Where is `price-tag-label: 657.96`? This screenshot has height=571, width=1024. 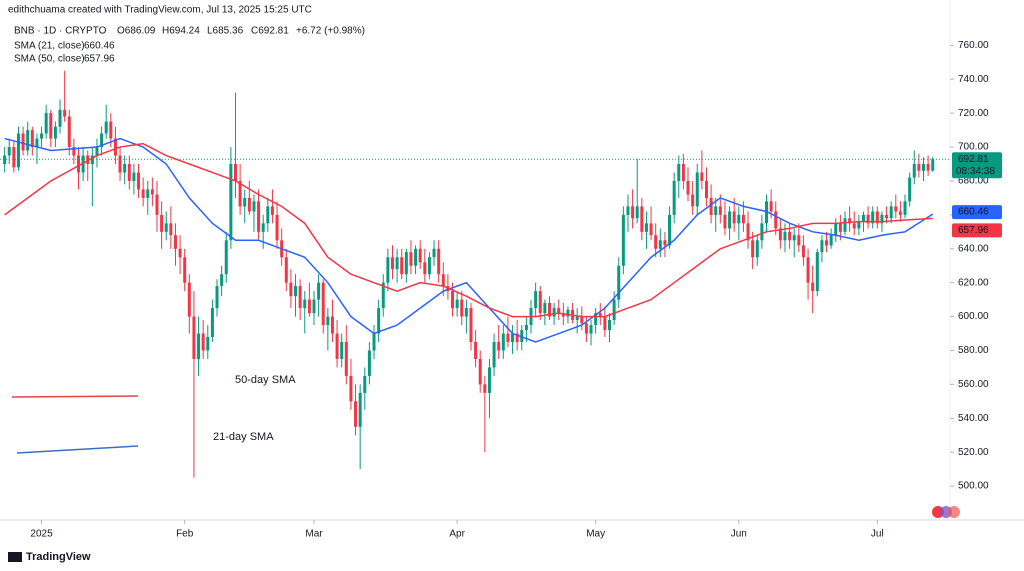
price-tag-label: 657.96 is located at coordinates (973, 230).